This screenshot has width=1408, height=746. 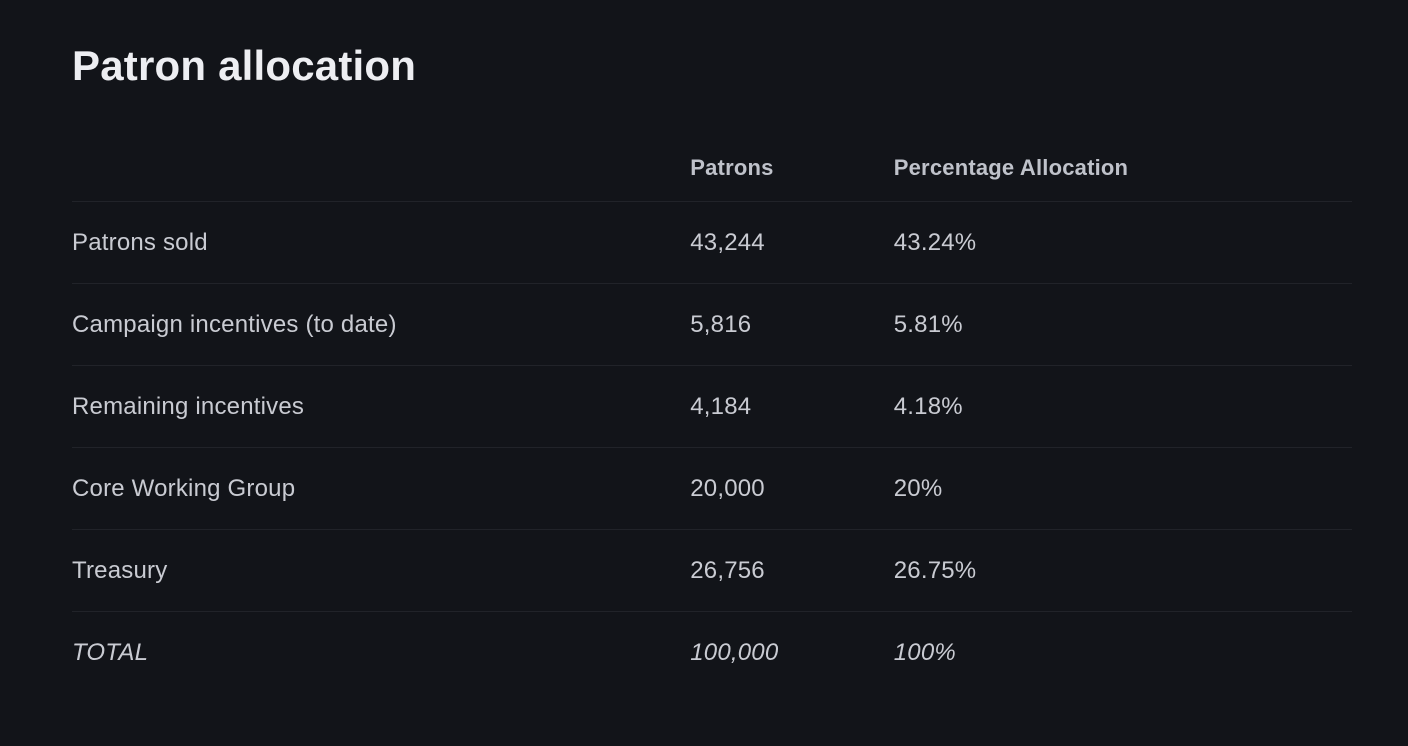 I want to click on row-patrons-value: 4,184, so click(x=792, y=406).